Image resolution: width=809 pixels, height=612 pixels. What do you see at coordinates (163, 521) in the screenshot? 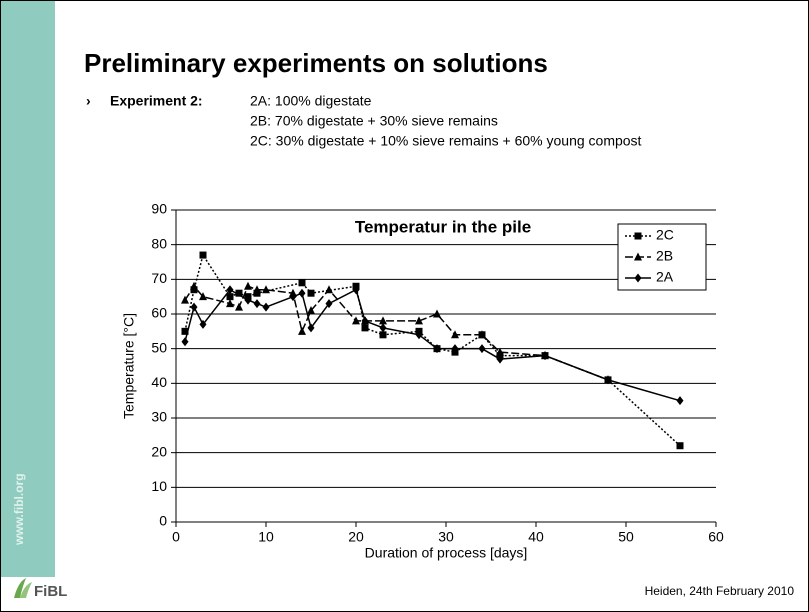
I see `y-tick-label: 0` at bounding box center [163, 521].